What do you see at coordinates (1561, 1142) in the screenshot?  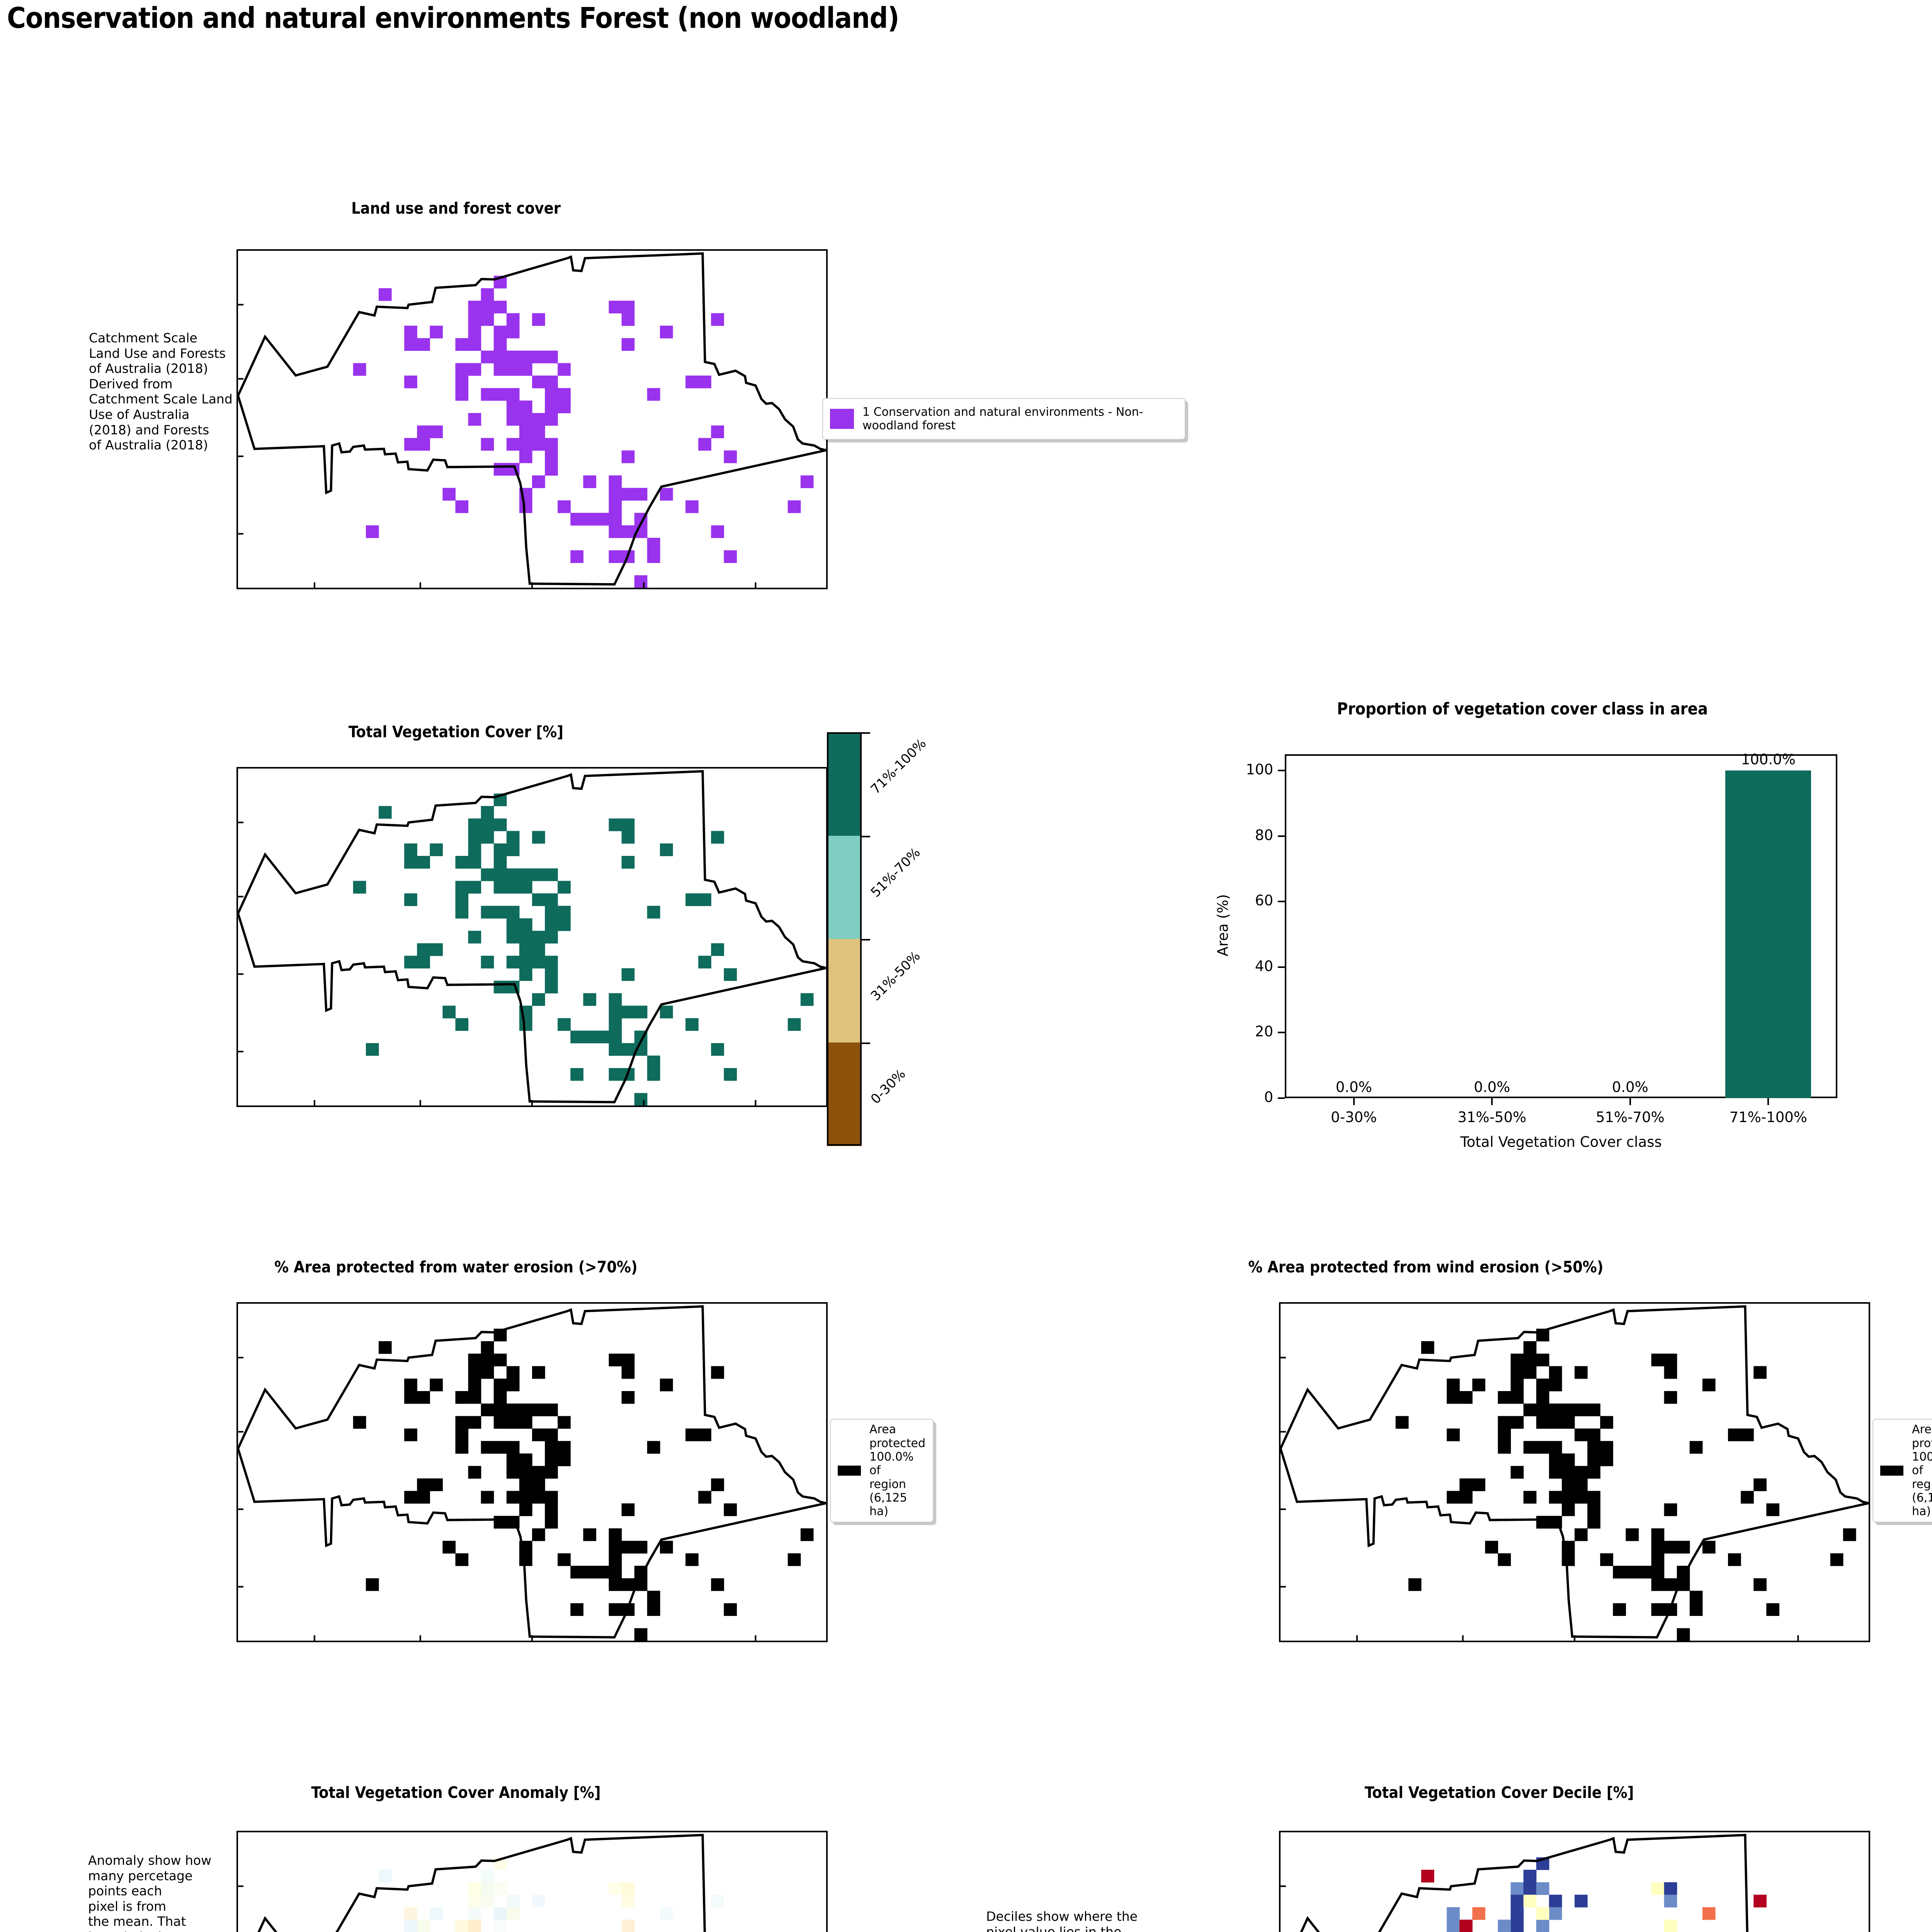 I see `barchart-x-axis-label: Total Vegetation Cover class` at bounding box center [1561, 1142].